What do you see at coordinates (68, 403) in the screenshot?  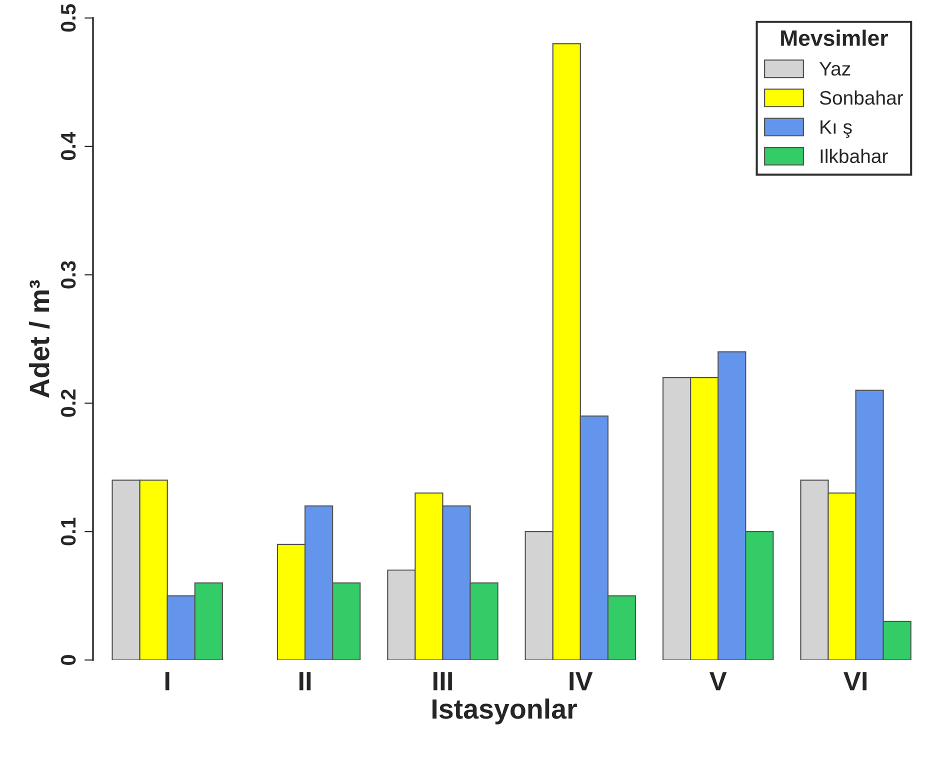 I see `y-tick-label: 0.2` at bounding box center [68, 403].